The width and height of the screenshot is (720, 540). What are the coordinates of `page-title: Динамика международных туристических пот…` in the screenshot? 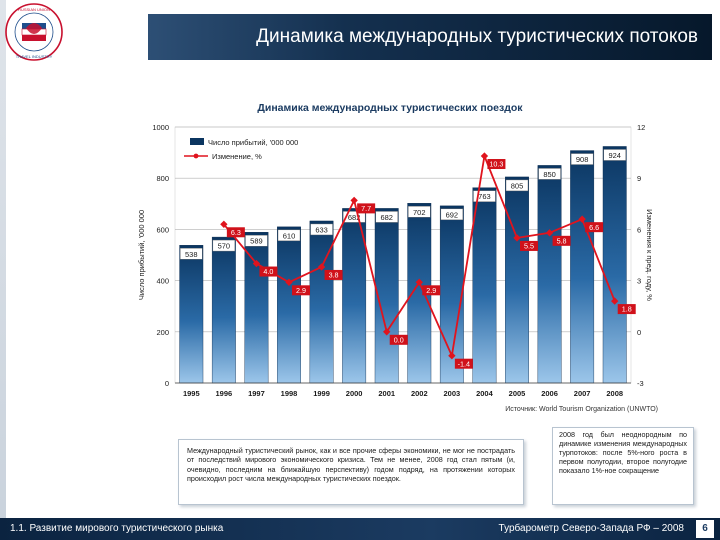 It's located at (477, 36).